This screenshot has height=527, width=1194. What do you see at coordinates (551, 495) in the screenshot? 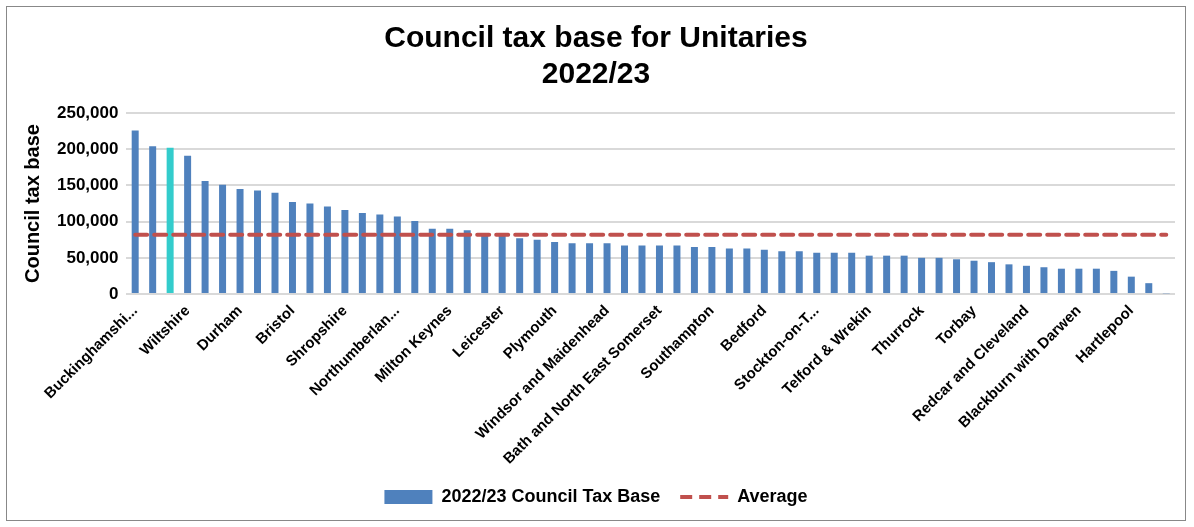
I see `legend-label: 2022/23 Council Tax Base` at bounding box center [551, 495].